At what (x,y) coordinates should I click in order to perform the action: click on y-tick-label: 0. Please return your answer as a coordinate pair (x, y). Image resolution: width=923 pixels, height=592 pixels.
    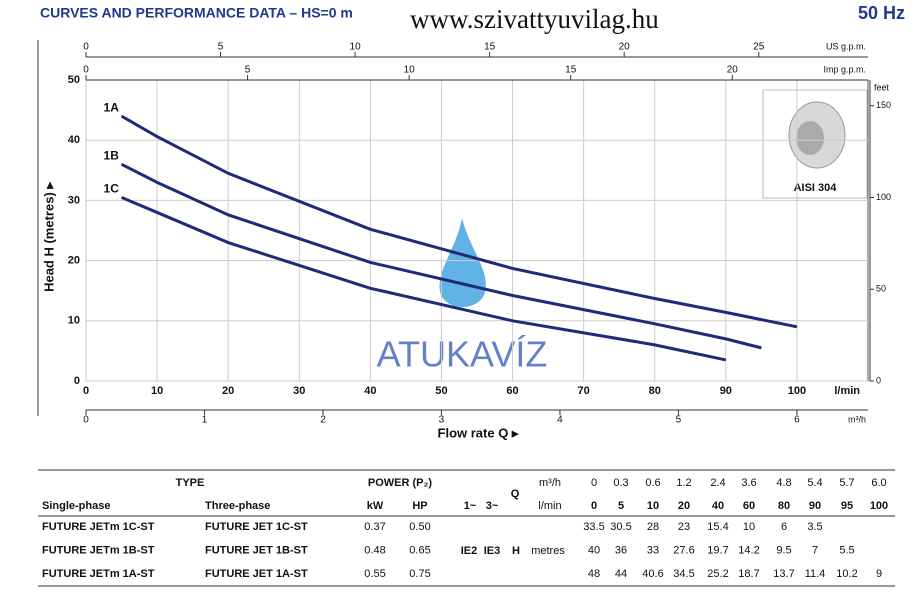
    Looking at the image, I should click on (77, 381).